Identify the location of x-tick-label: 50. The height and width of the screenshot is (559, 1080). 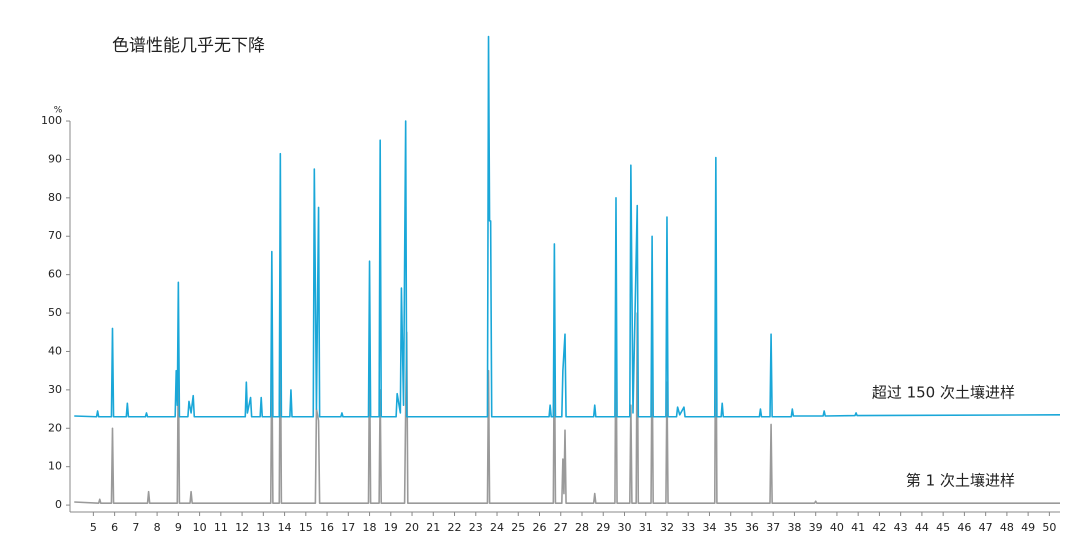
(1049, 527).